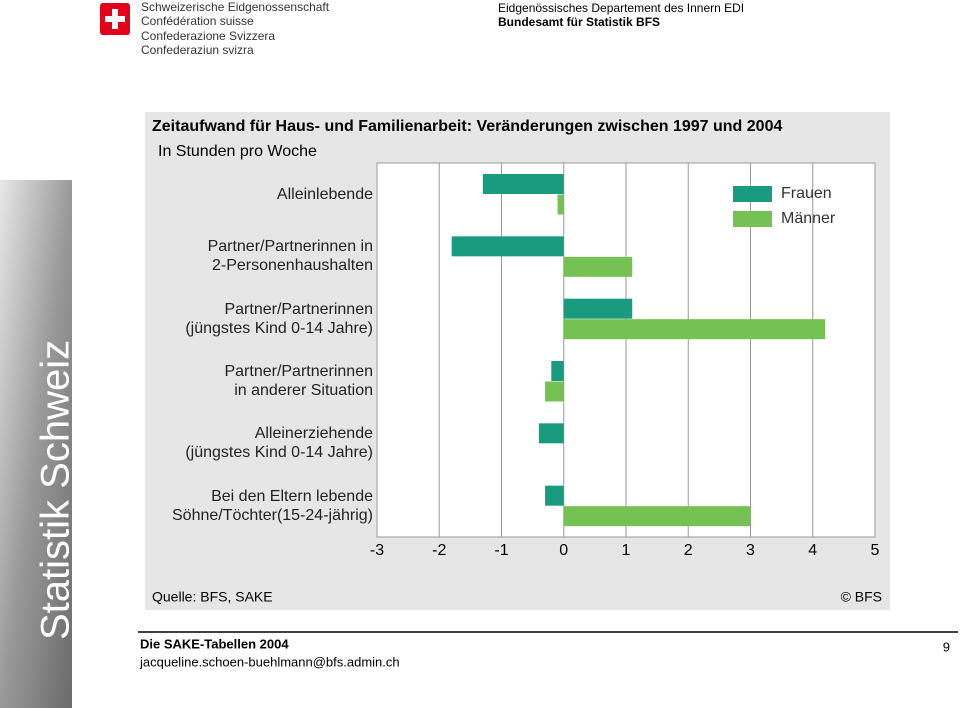 The width and height of the screenshot is (960, 708). I want to click on category-label-box: Alleinlebende, so click(324, 194).